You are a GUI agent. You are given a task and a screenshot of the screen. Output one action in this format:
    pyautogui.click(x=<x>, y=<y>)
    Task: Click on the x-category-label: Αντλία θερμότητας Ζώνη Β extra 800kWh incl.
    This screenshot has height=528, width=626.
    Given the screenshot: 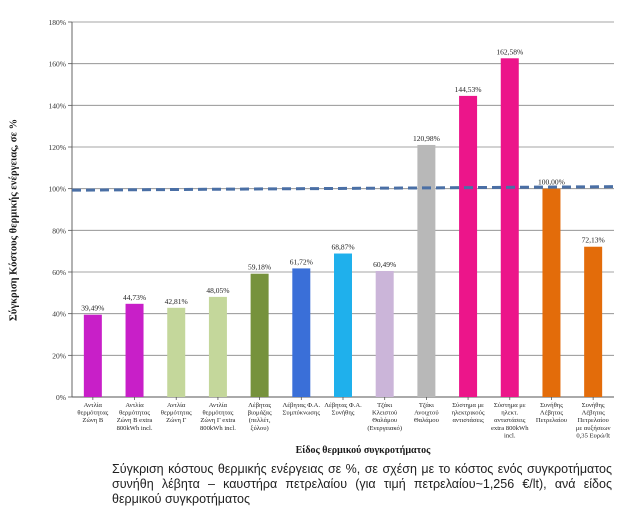 What is the action you would take?
    pyautogui.click(x=135, y=417)
    